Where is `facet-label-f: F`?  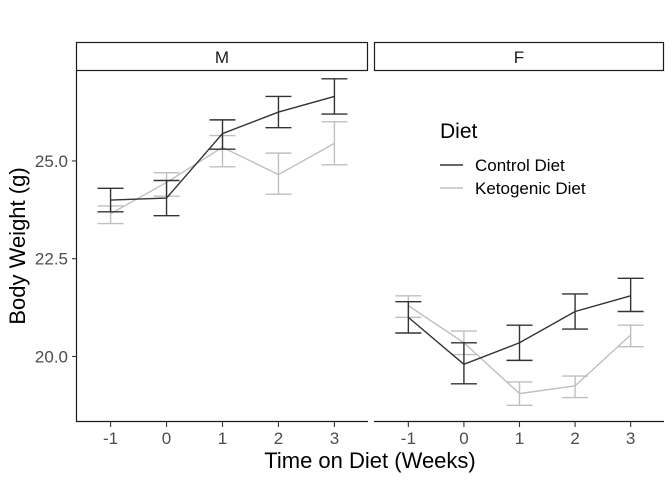
facet-label-f: F is located at coordinates (519, 57).